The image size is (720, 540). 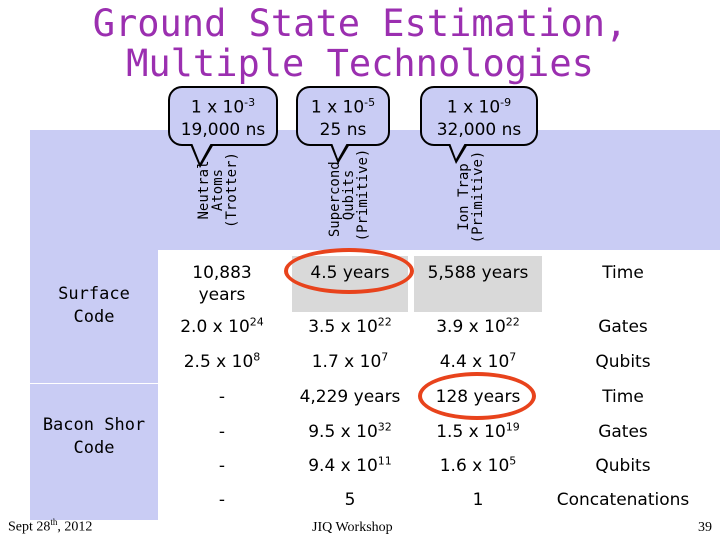 I want to click on cell-sc-time-neutral: 10,883 years, so click(x=222, y=284).